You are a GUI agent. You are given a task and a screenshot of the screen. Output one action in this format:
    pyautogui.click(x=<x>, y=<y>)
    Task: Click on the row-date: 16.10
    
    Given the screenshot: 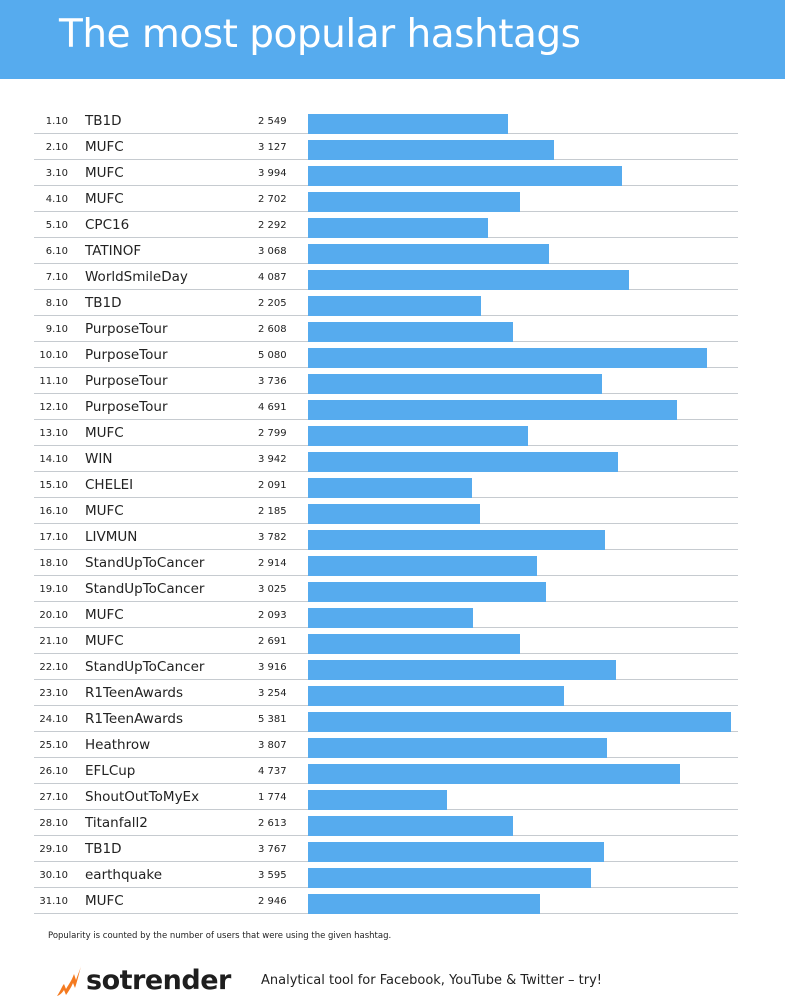 What is the action you would take?
    pyautogui.click(x=53, y=511)
    